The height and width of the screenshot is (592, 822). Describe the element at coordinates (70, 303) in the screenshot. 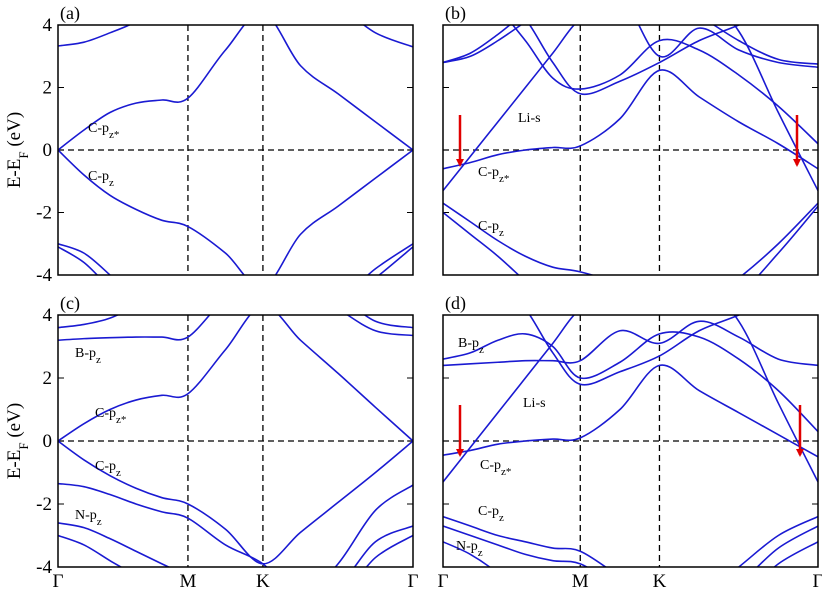

I see `panel-label: (c)` at that location.